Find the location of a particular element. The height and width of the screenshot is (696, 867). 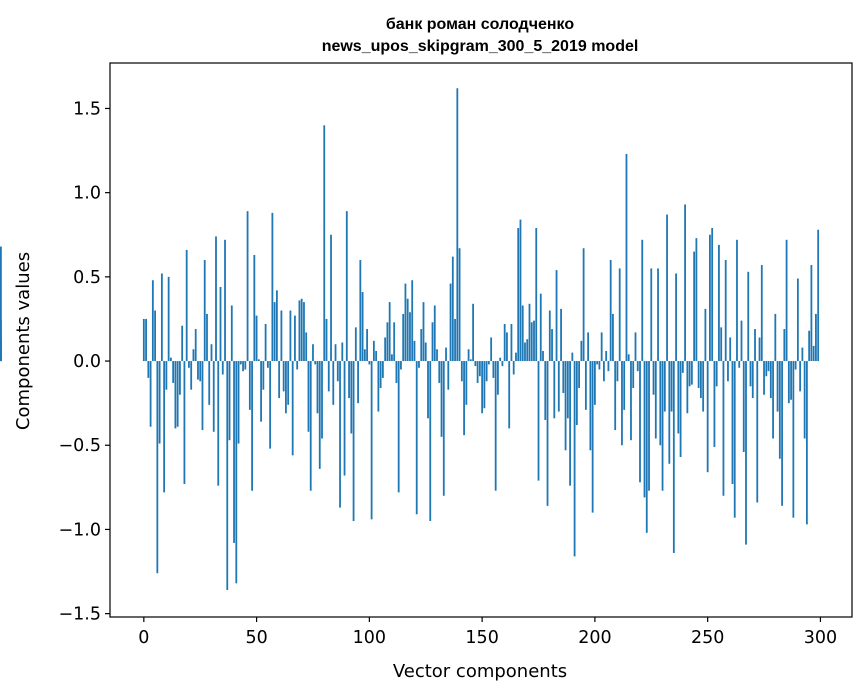

x-axis-ticks: 0 50 100 150 200 250 300 is located at coordinates (487, 632).